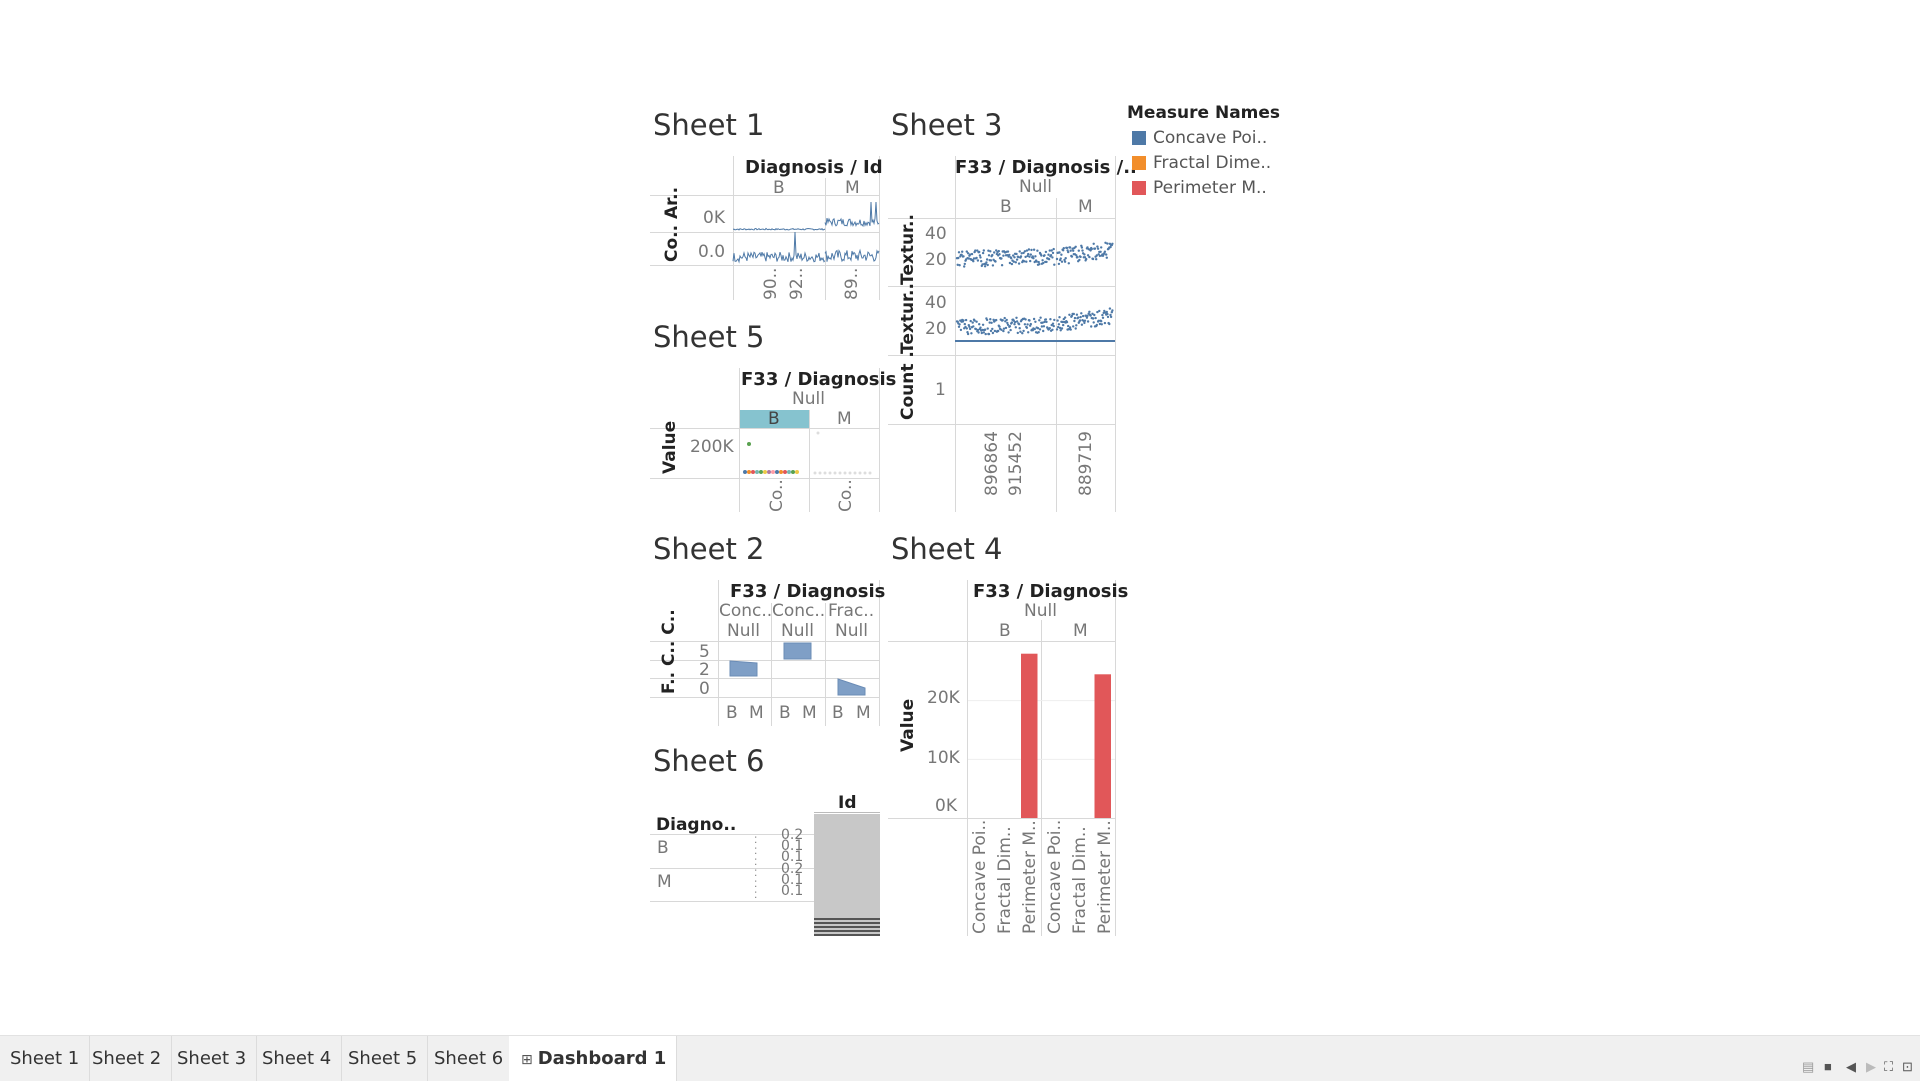 Image resolution: width=1920 pixels, height=1083 pixels. Describe the element at coordinates (1086, 463) in the screenshot. I see `sheet3-x-tick-3: 889719` at that location.